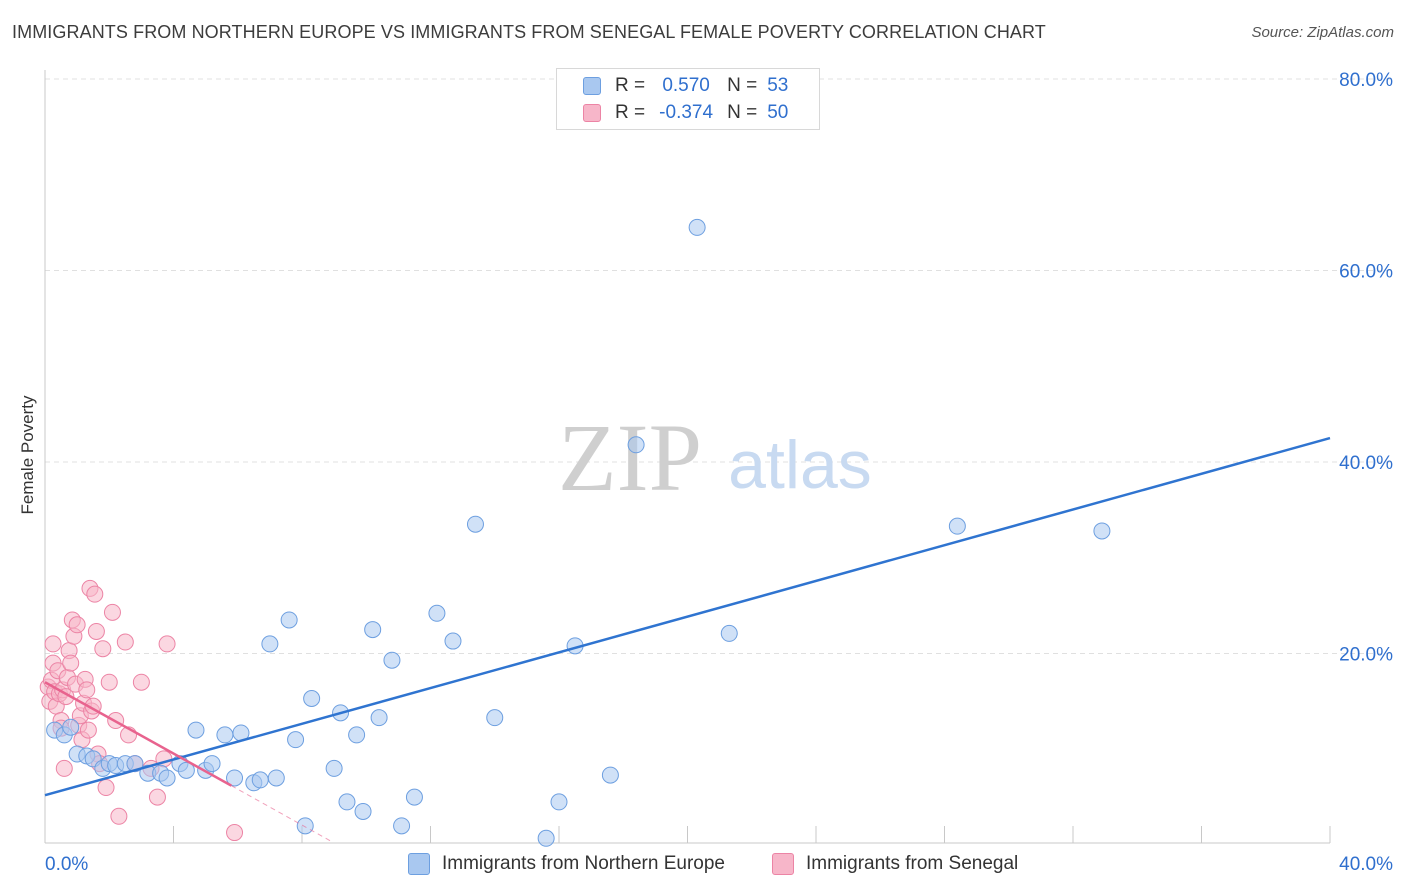  I want to click on legend-swatch-blue, so click(592, 86).